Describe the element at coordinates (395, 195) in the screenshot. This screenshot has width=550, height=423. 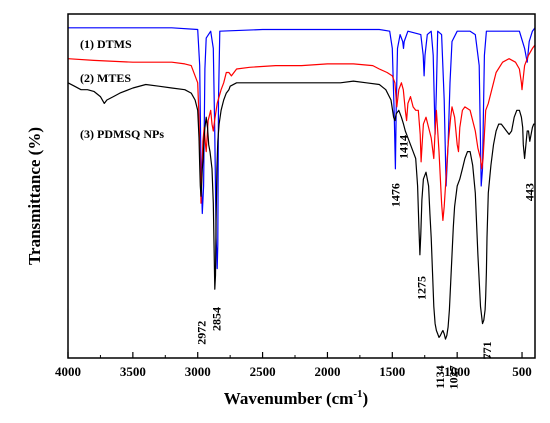
I see `peak-label: 1476` at that location.